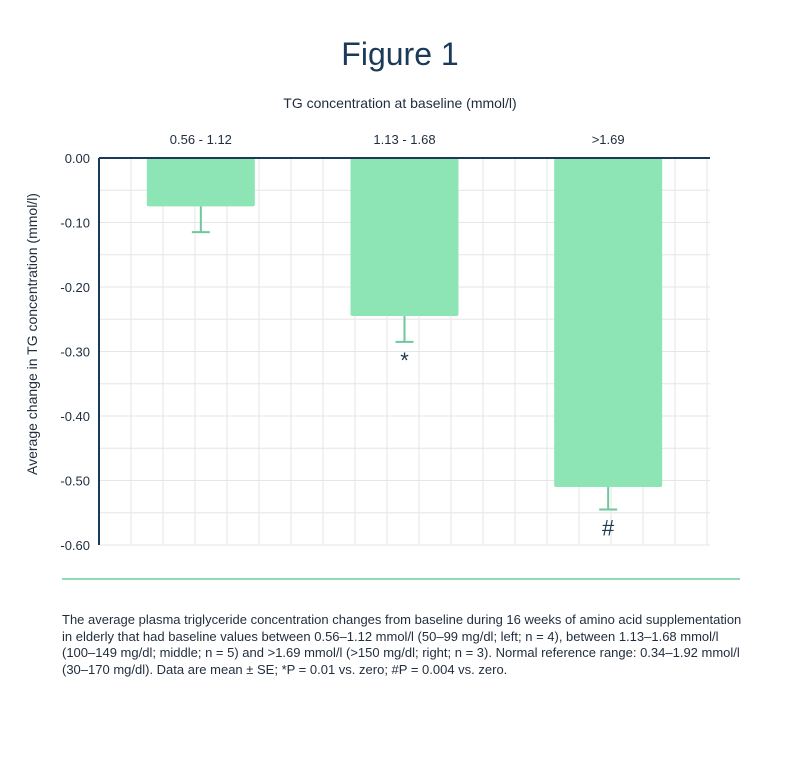  What do you see at coordinates (75, 545) in the screenshot?
I see `y-tick-label: -0.60` at bounding box center [75, 545].